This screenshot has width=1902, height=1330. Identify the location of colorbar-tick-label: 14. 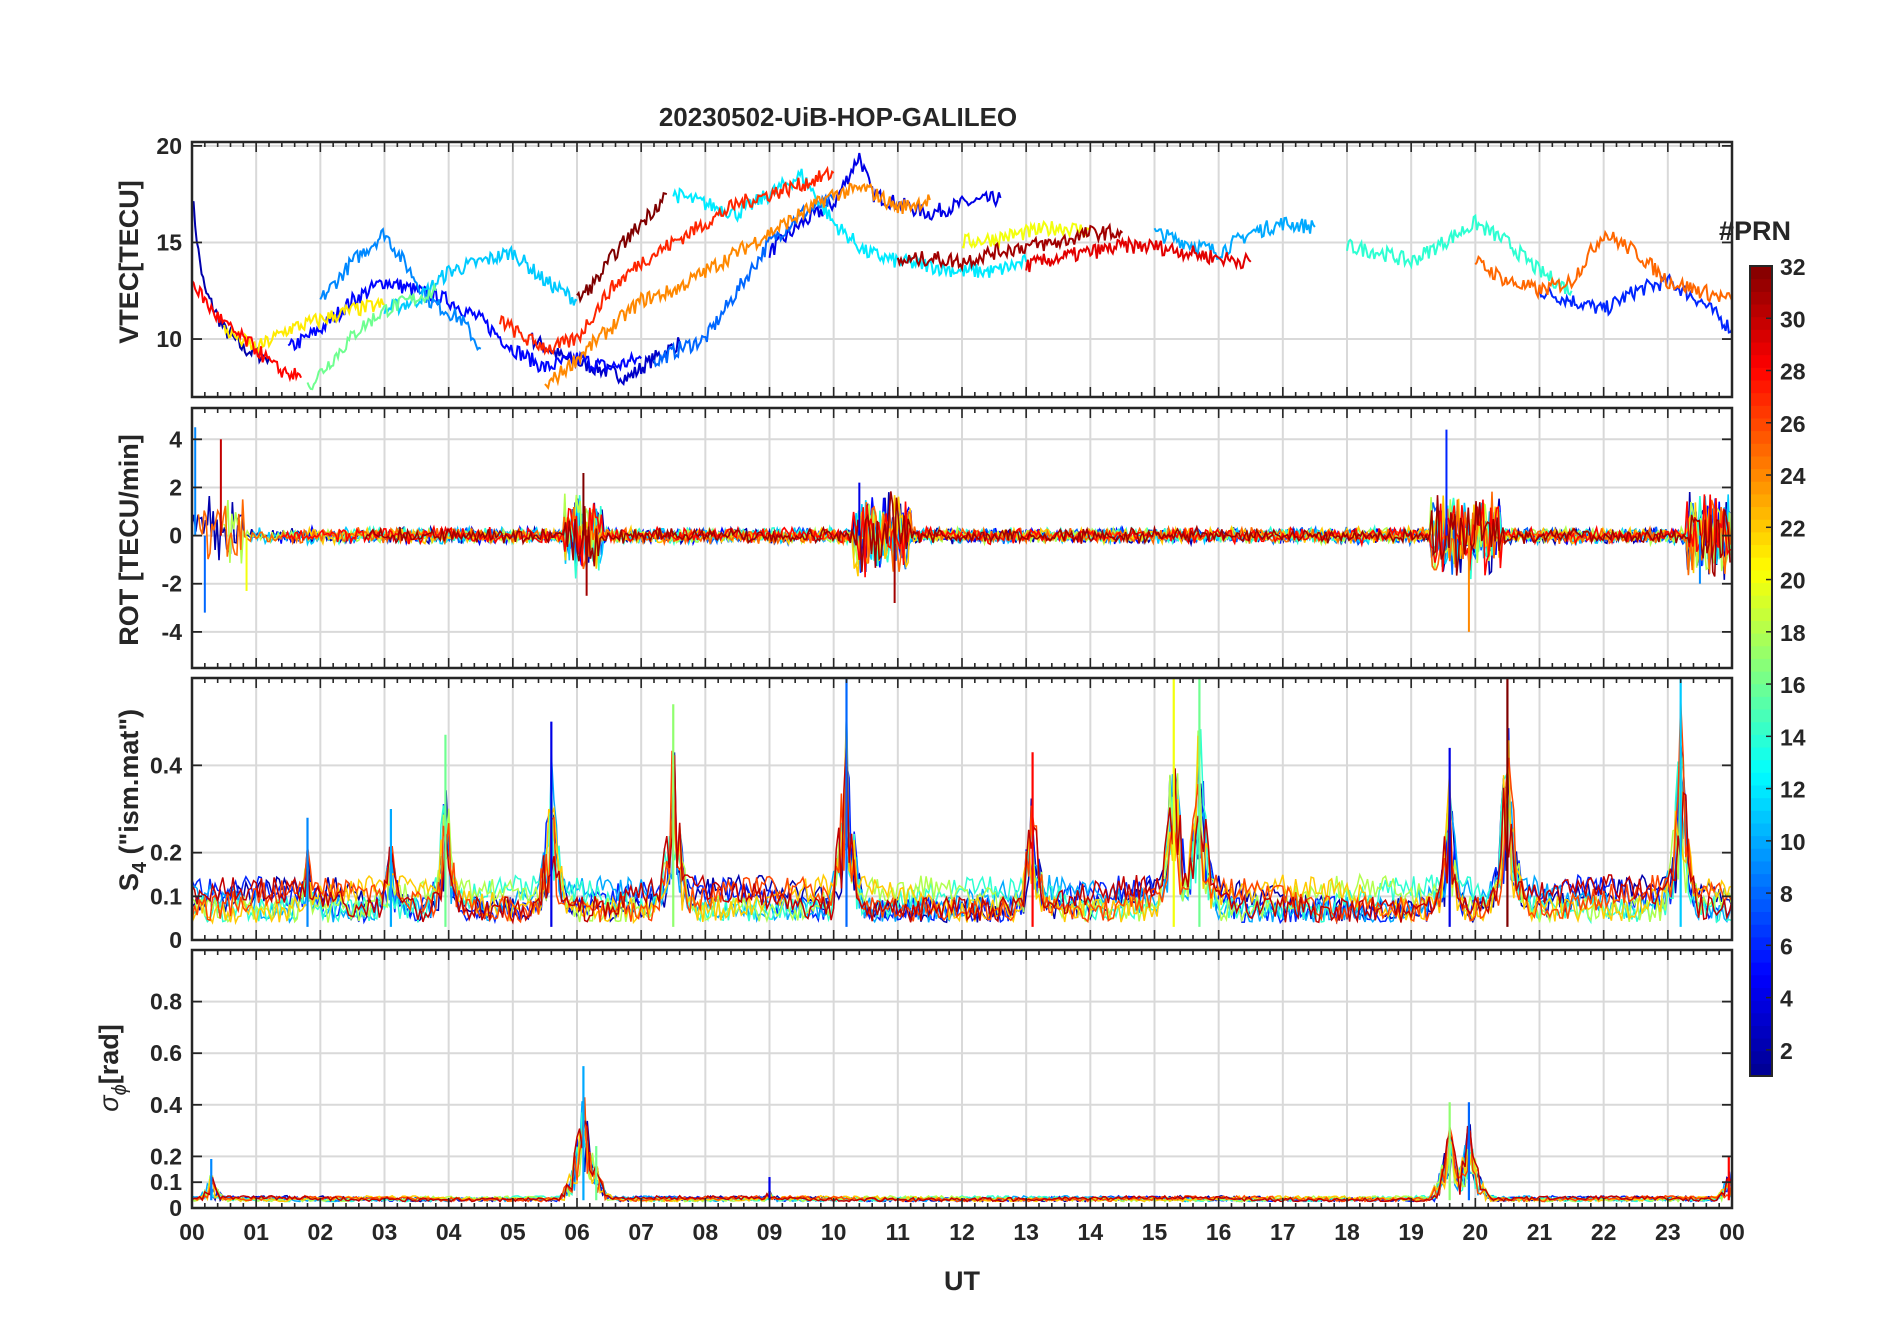
(1793, 737).